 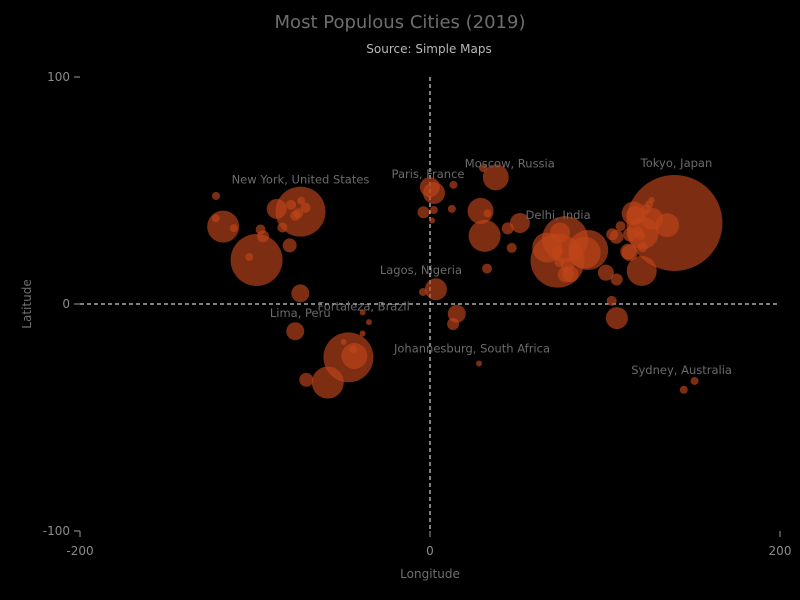 I want to click on y-axis-label: Latitude, so click(x=27, y=303).